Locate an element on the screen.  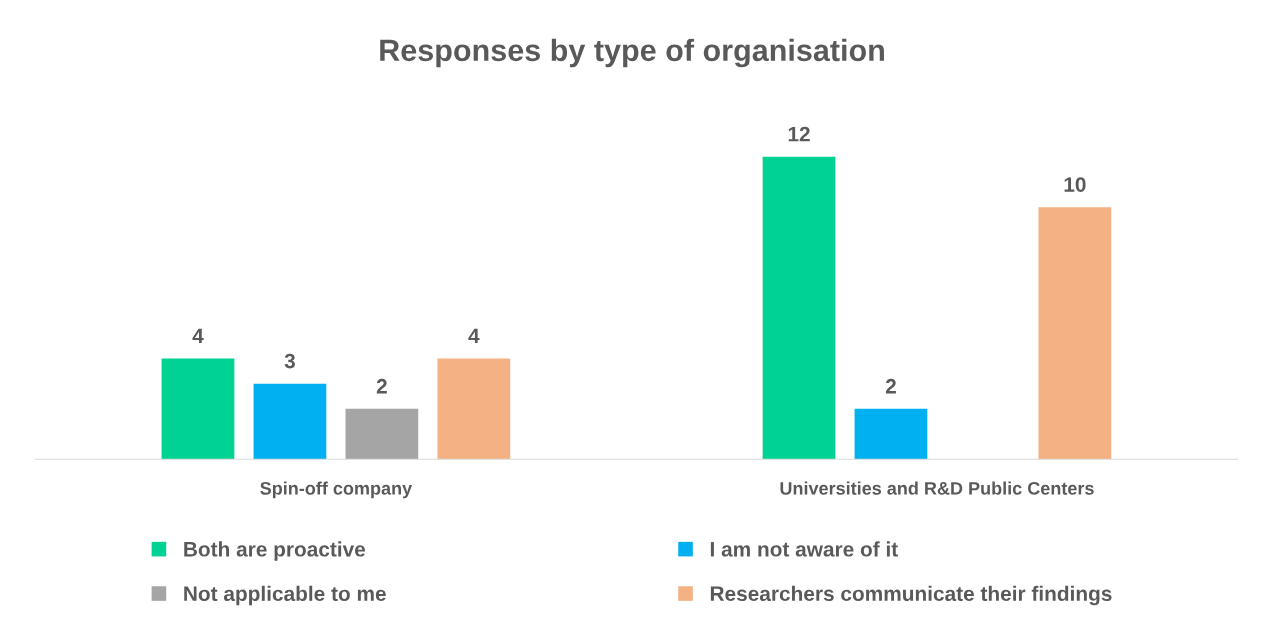
legend-label: I am not aware of it is located at coordinates (804, 549).